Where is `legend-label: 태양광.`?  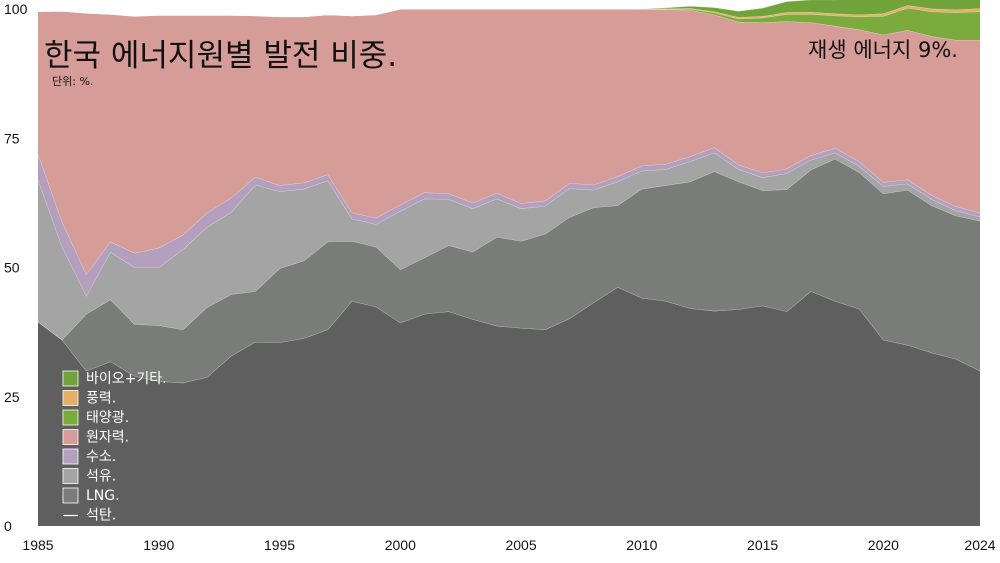
legend-label: 태양광. is located at coordinates (107, 418).